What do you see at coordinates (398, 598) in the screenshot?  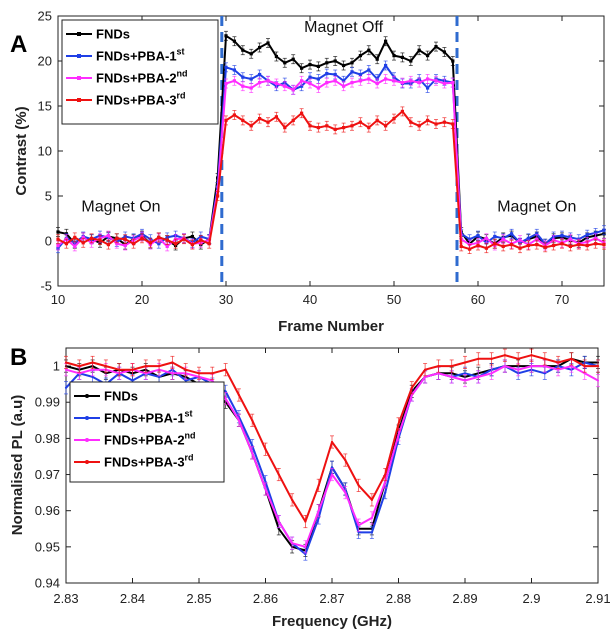 I see `panel-b-x-tick-label: 2.88` at bounding box center [398, 598].